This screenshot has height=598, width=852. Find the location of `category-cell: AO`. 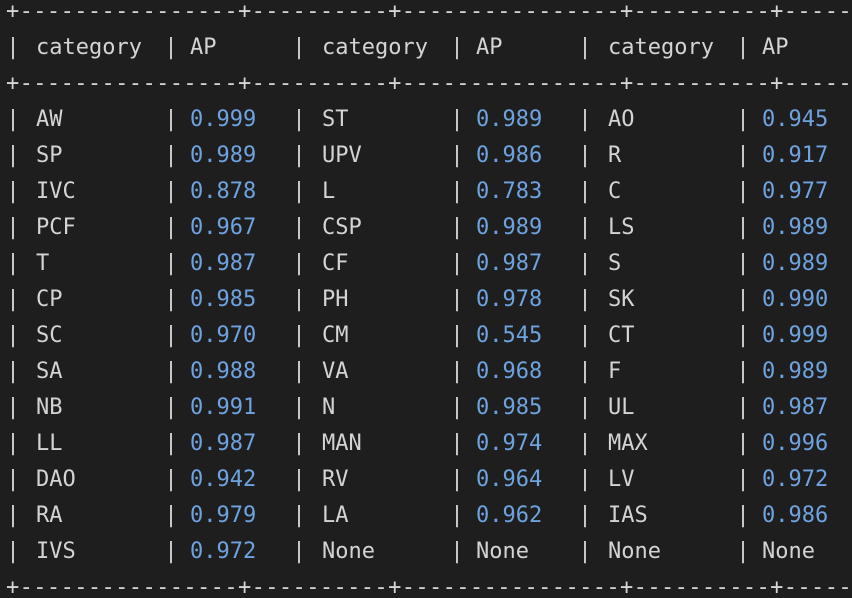

category-cell: AO is located at coordinates (621, 119).